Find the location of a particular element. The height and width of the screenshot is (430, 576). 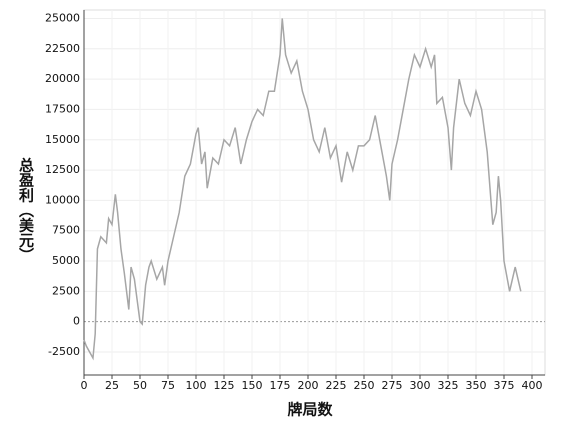

x-tick-label: 125 is located at coordinates (224, 385).